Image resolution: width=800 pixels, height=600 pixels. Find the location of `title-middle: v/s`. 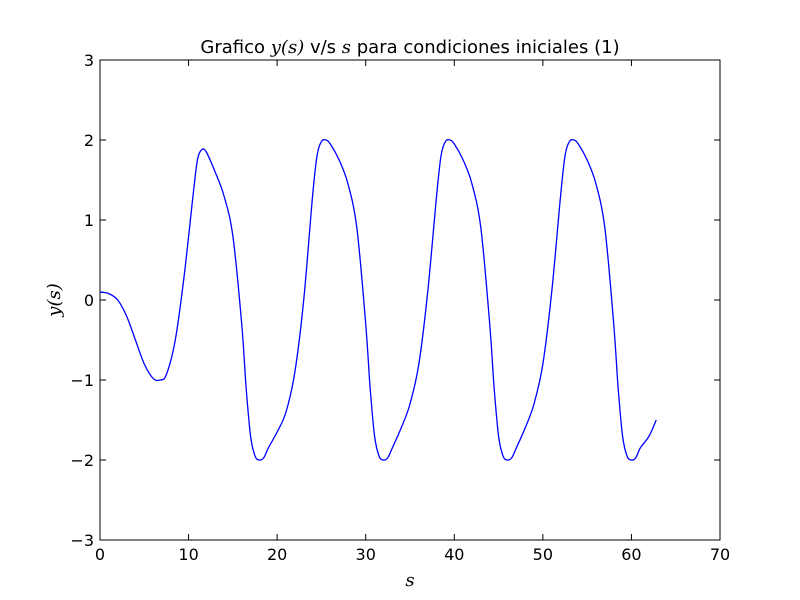

title-middle: v/s is located at coordinates (323, 47).